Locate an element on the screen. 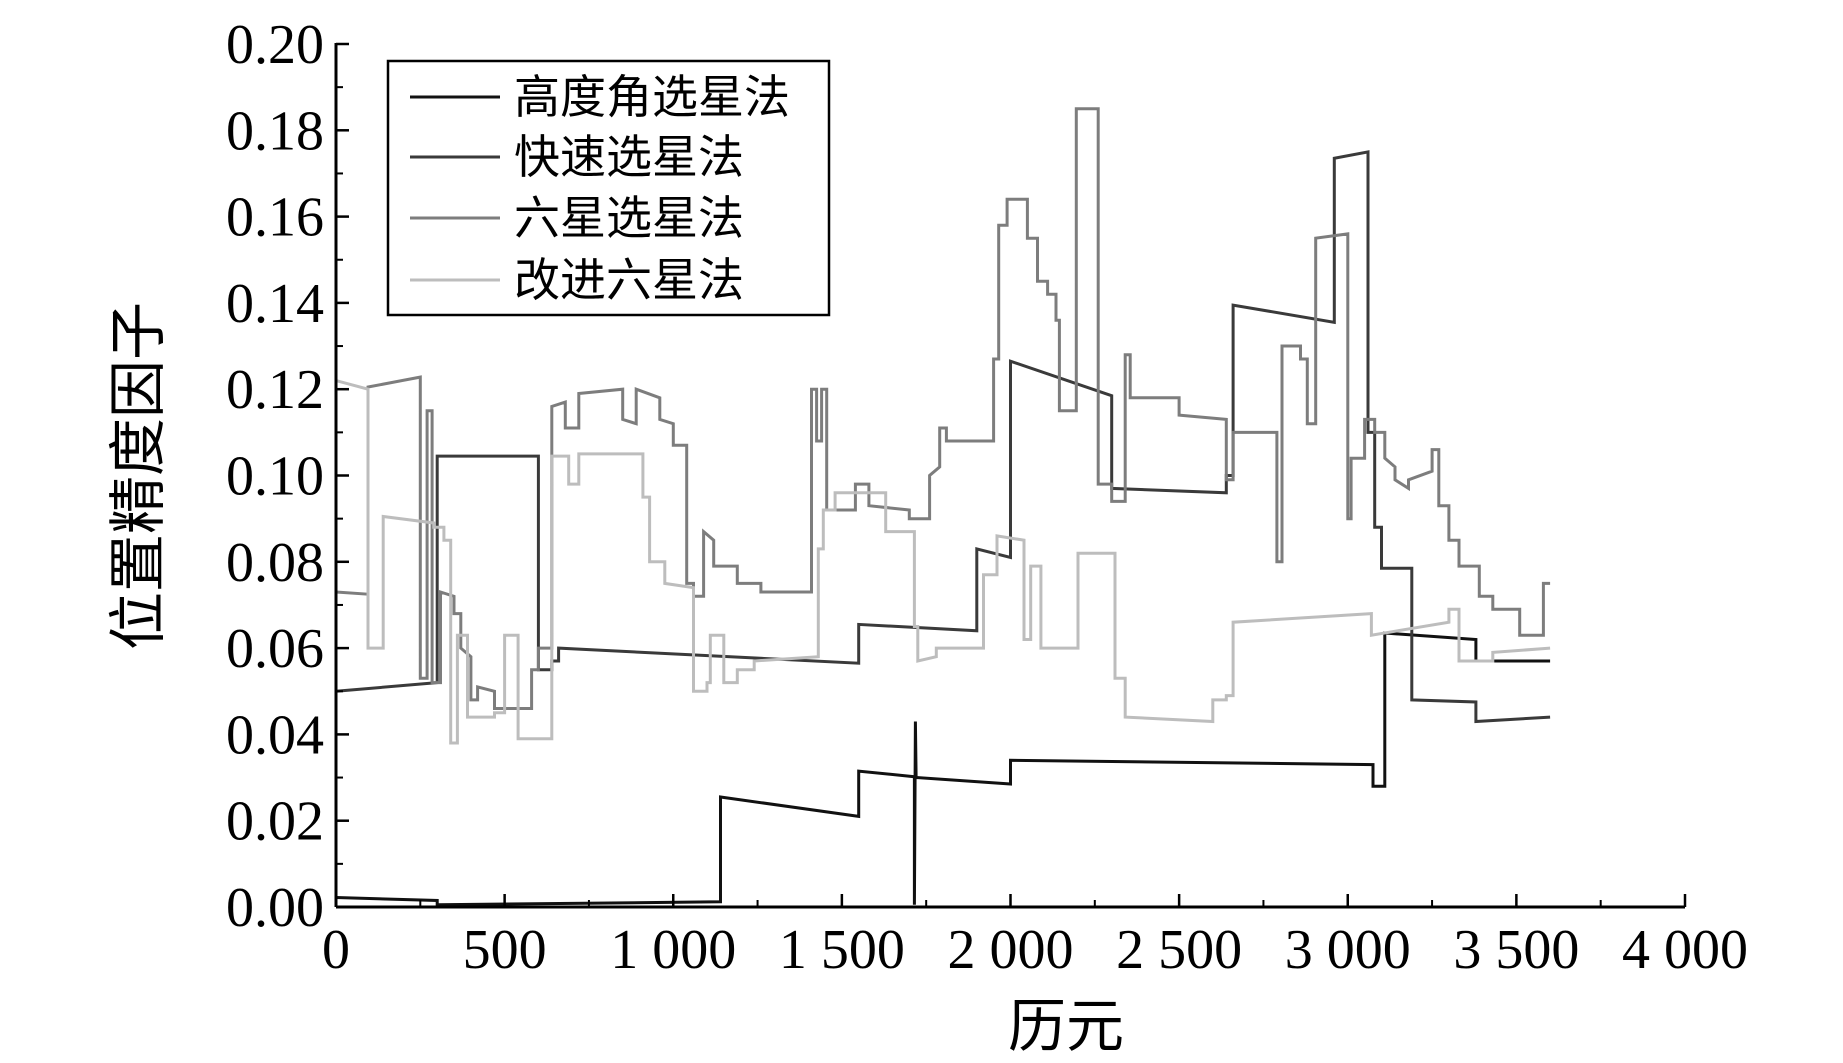 The image size is (1843, 1063). y-tick-label: 0.14 is located at coordinates (275, 304).